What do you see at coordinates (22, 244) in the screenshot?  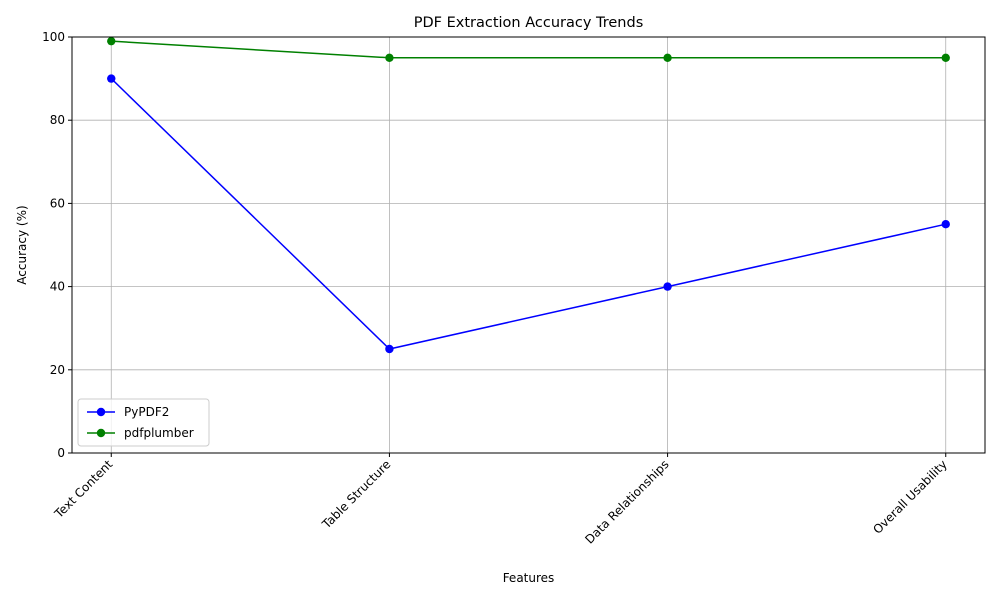 I see `y-axis-title: Accuracy (%)` at bounding box center [22, 244].